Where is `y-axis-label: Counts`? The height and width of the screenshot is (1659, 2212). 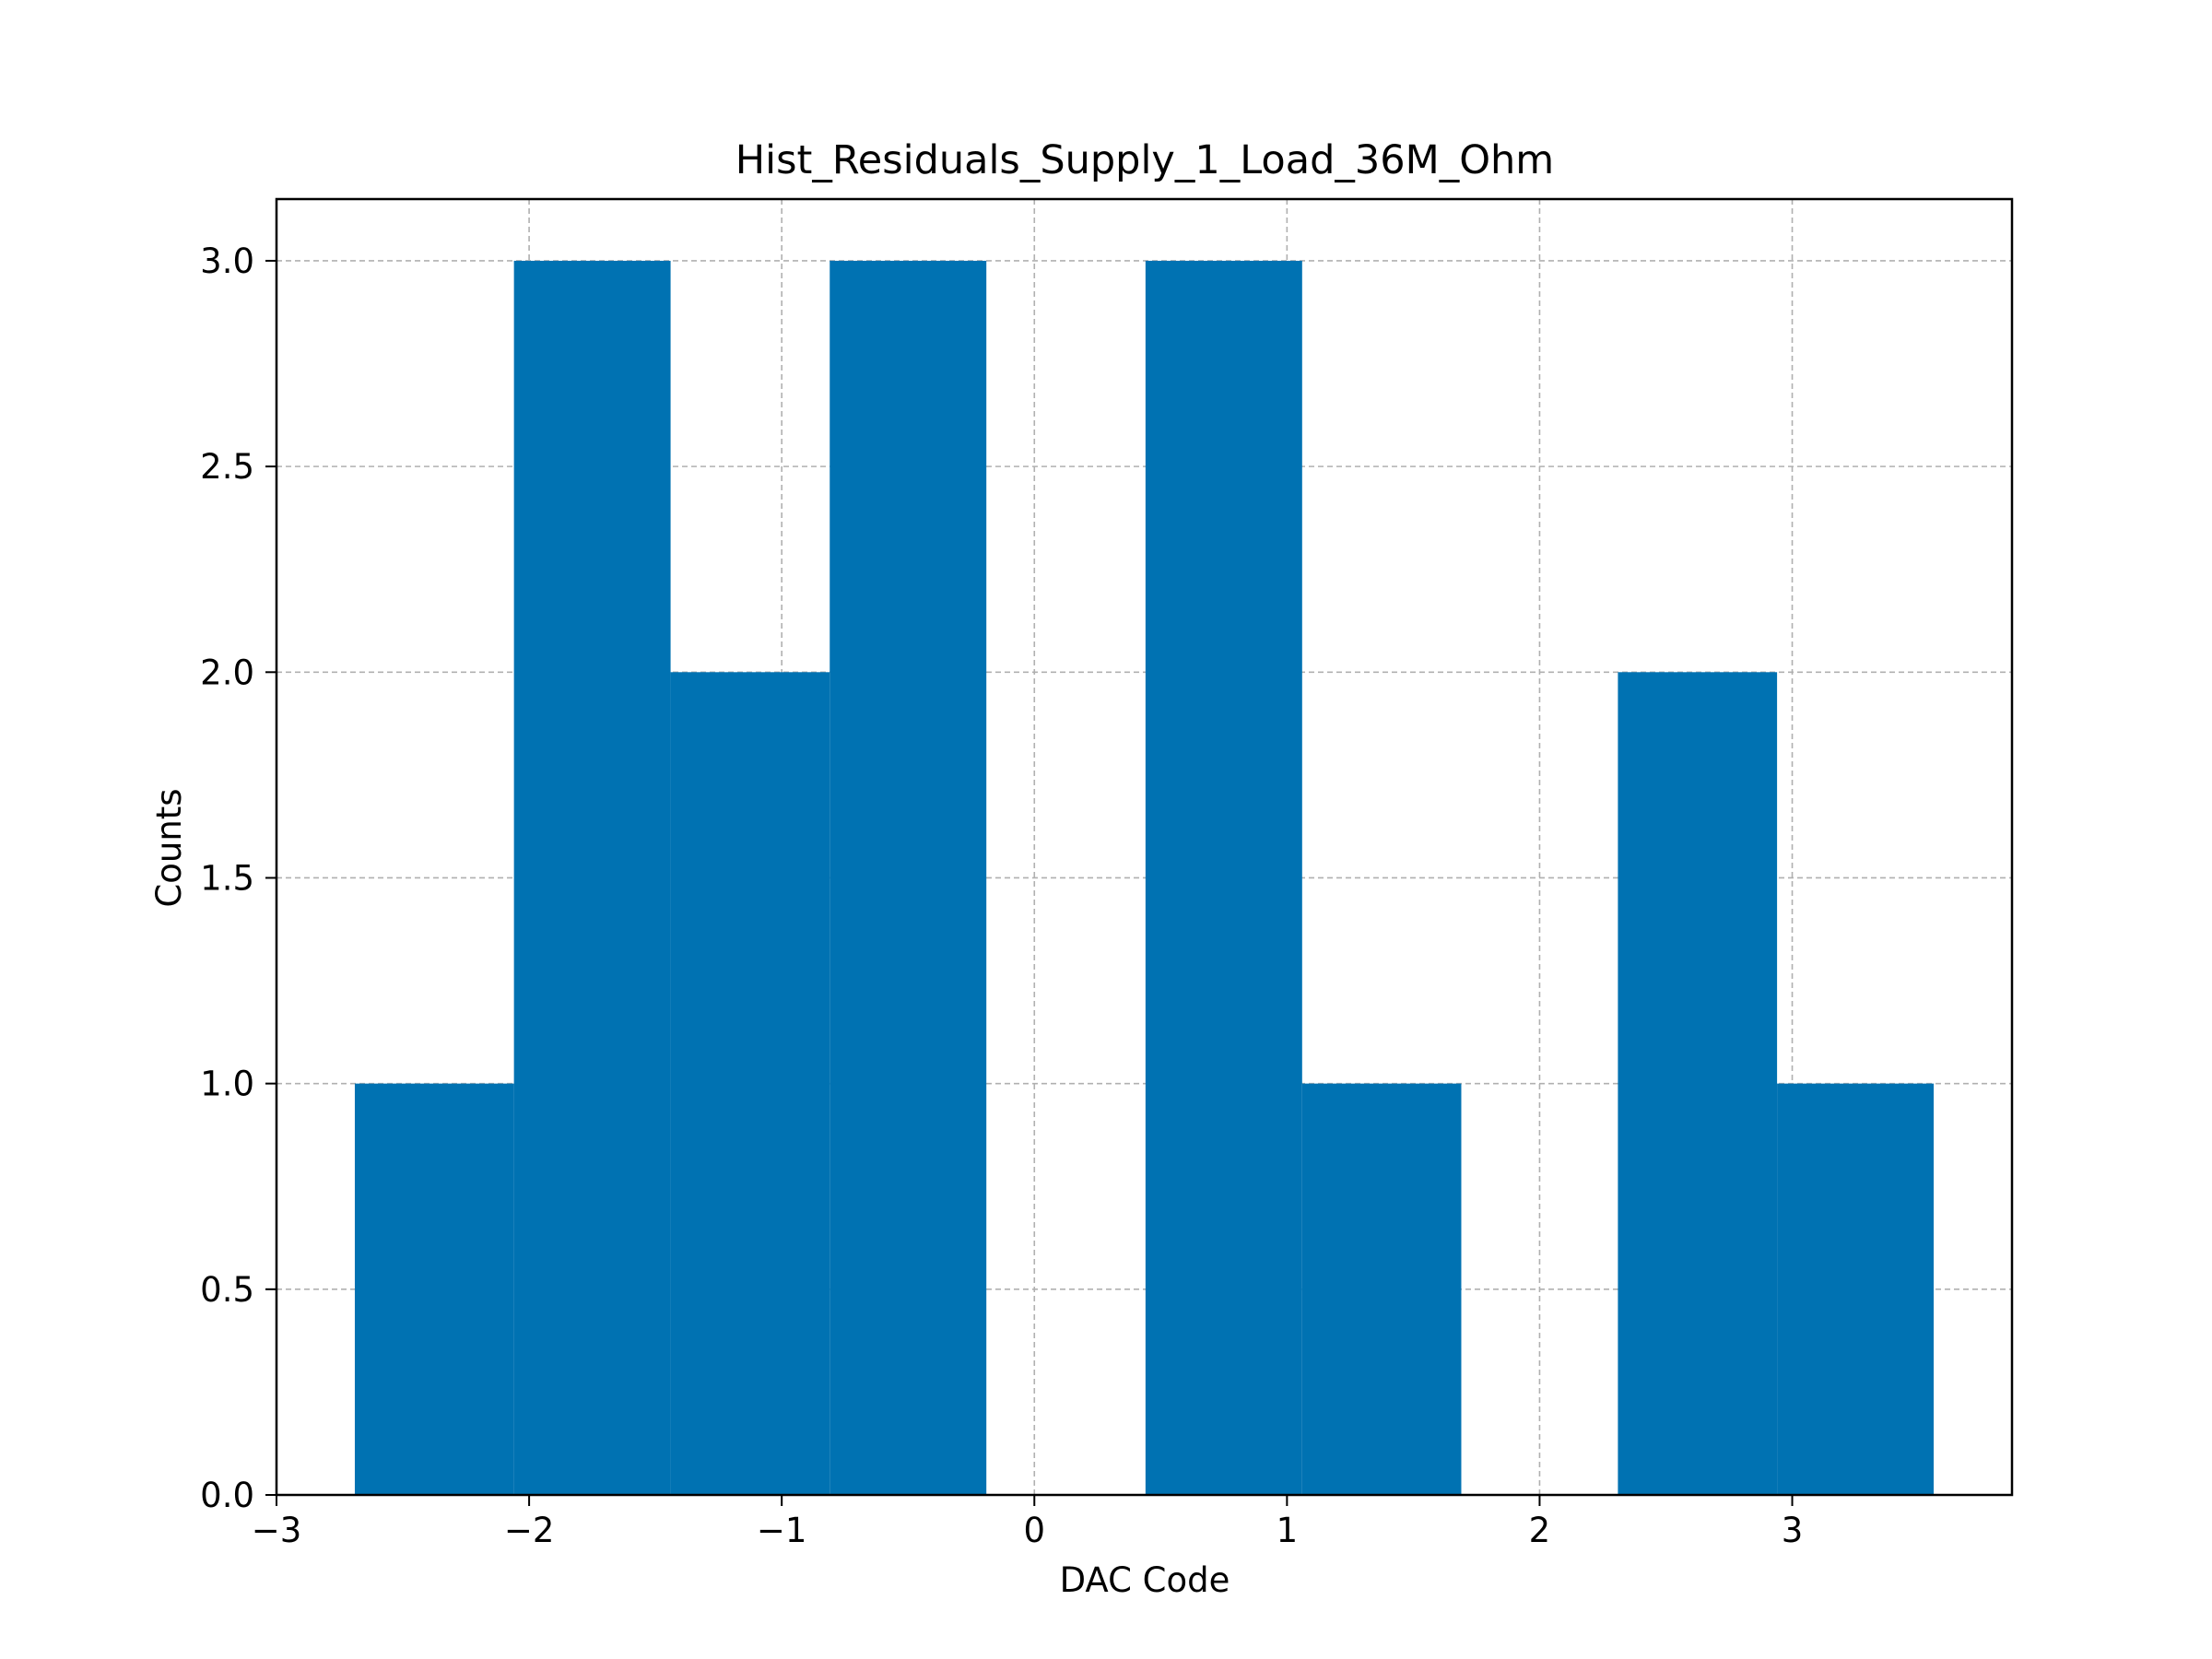 y-axis-label: Counts is located at coordinates (169, 847).